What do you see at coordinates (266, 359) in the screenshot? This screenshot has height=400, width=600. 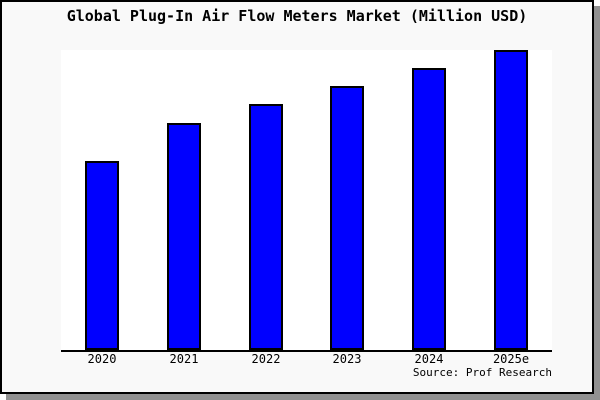 I see `x-tick-2022: 2022` at bounding box center [266, 359].